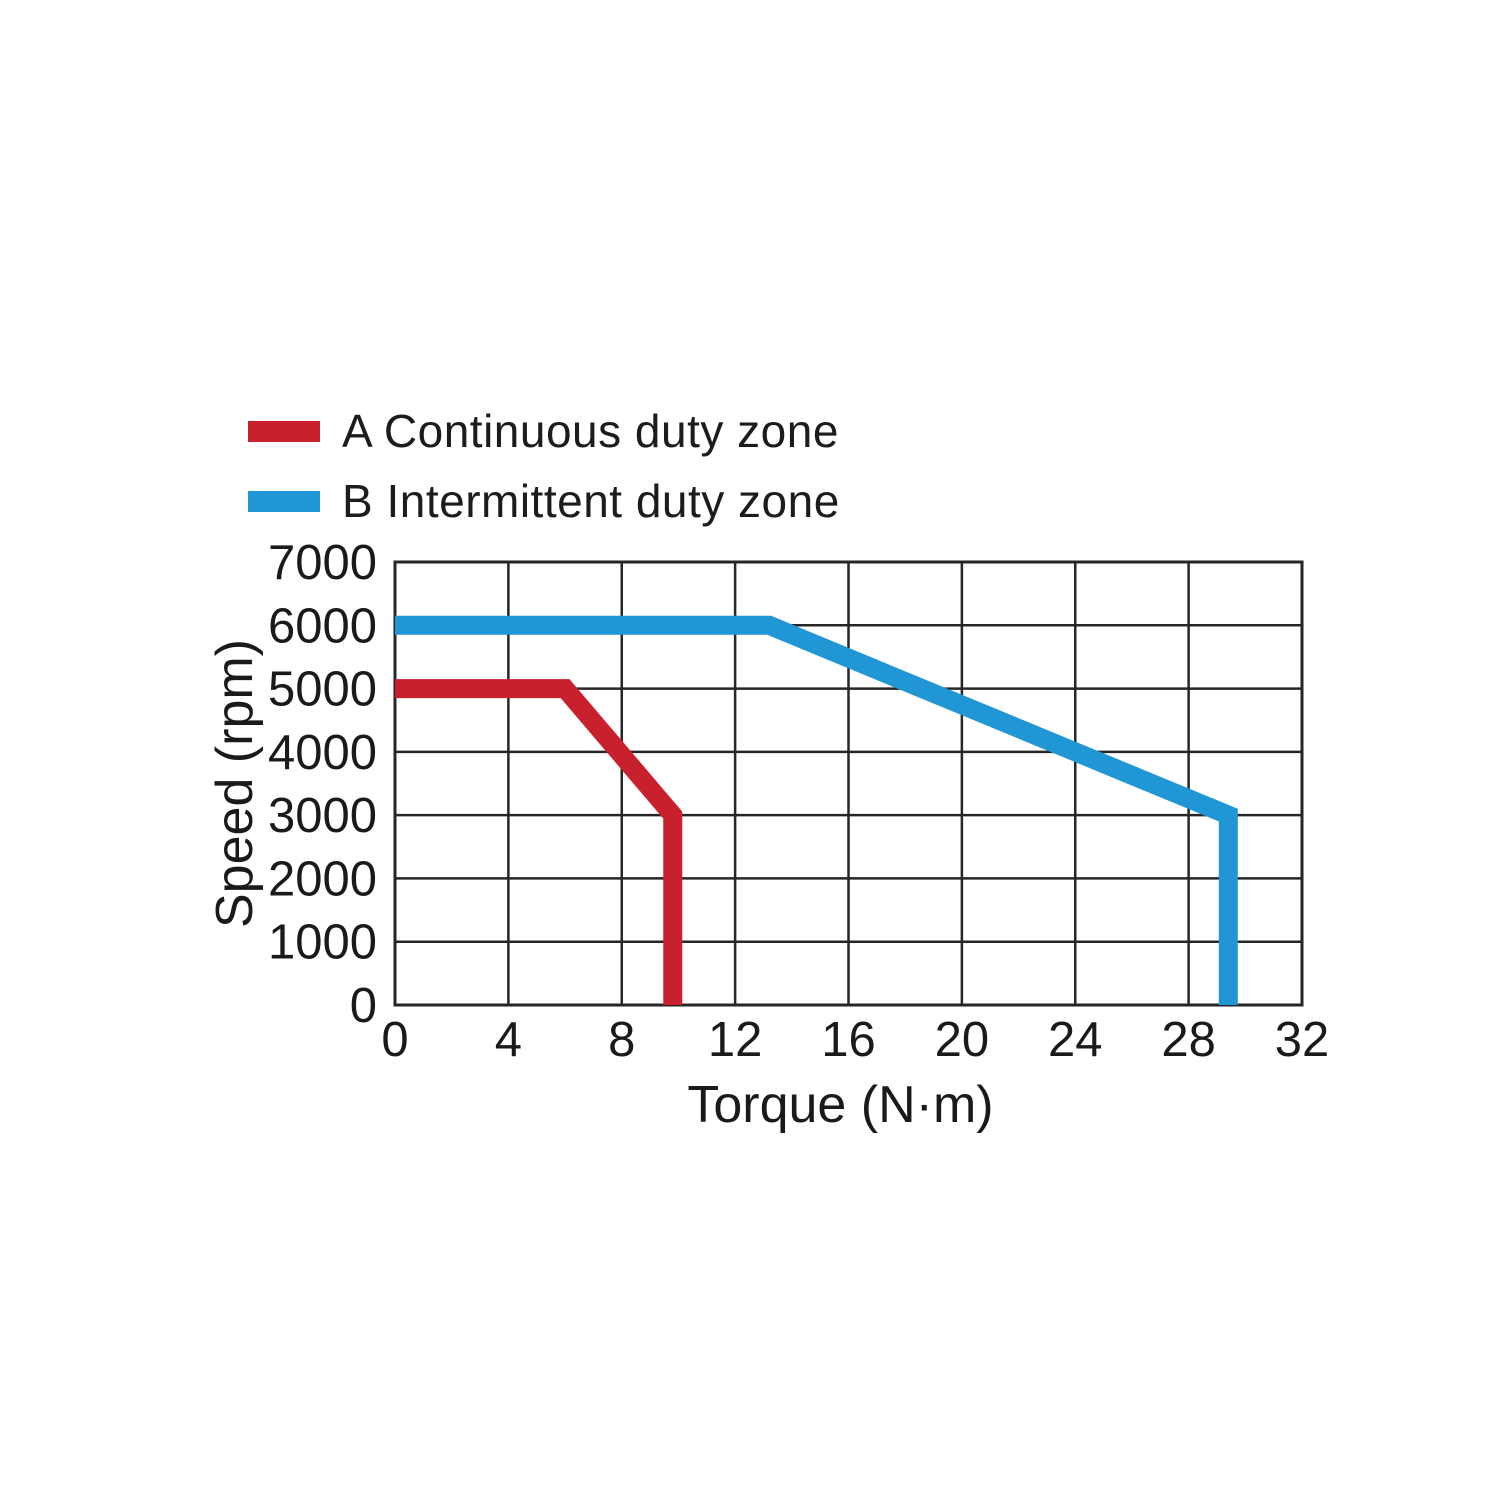 This screenshot has width=1500, height=1500. Describe the element at coordinates (591, 501) in the screenshot. I see `legend-label-intermittent: B Intermittent duty zone` at that location.